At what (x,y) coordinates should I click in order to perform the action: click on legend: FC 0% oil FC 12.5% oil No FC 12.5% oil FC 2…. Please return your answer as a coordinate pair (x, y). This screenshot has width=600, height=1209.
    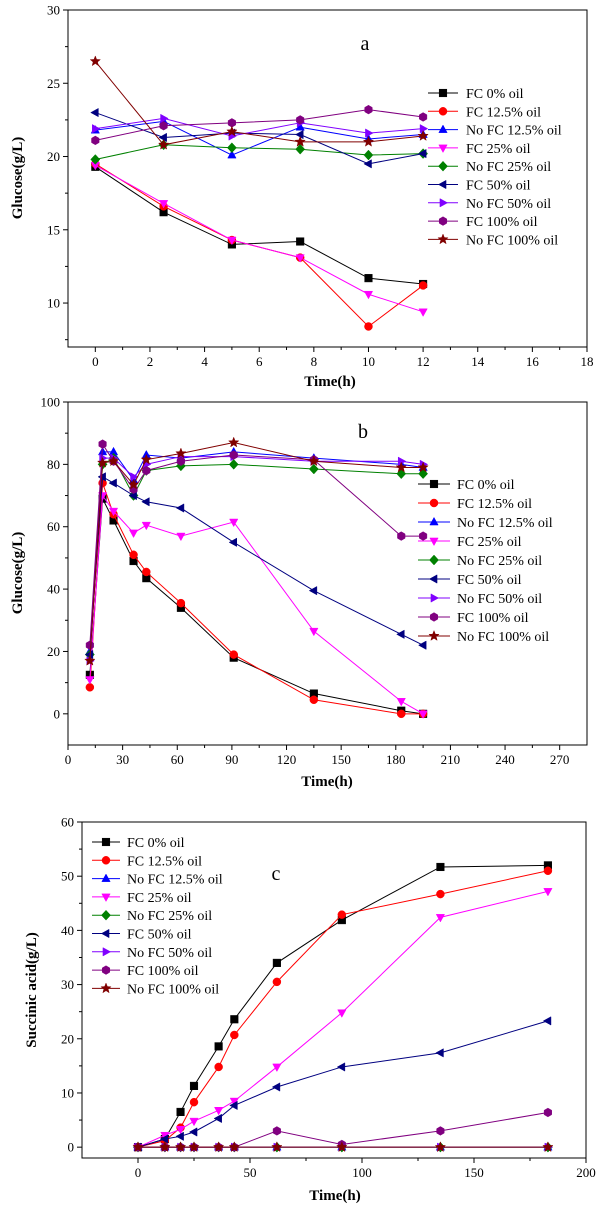
    Looking at the image, I should click on (157, 916).